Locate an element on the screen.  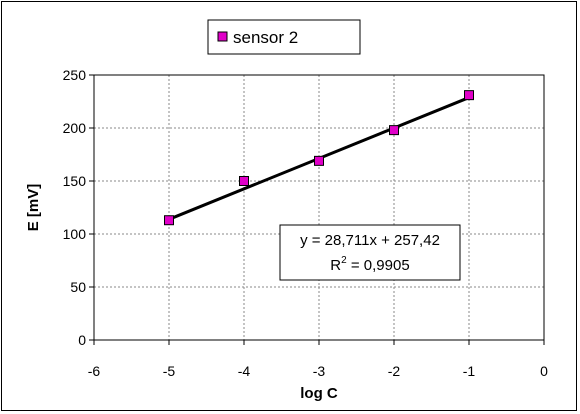
x-tick-label: -4 is located at coordinates (244, 371).